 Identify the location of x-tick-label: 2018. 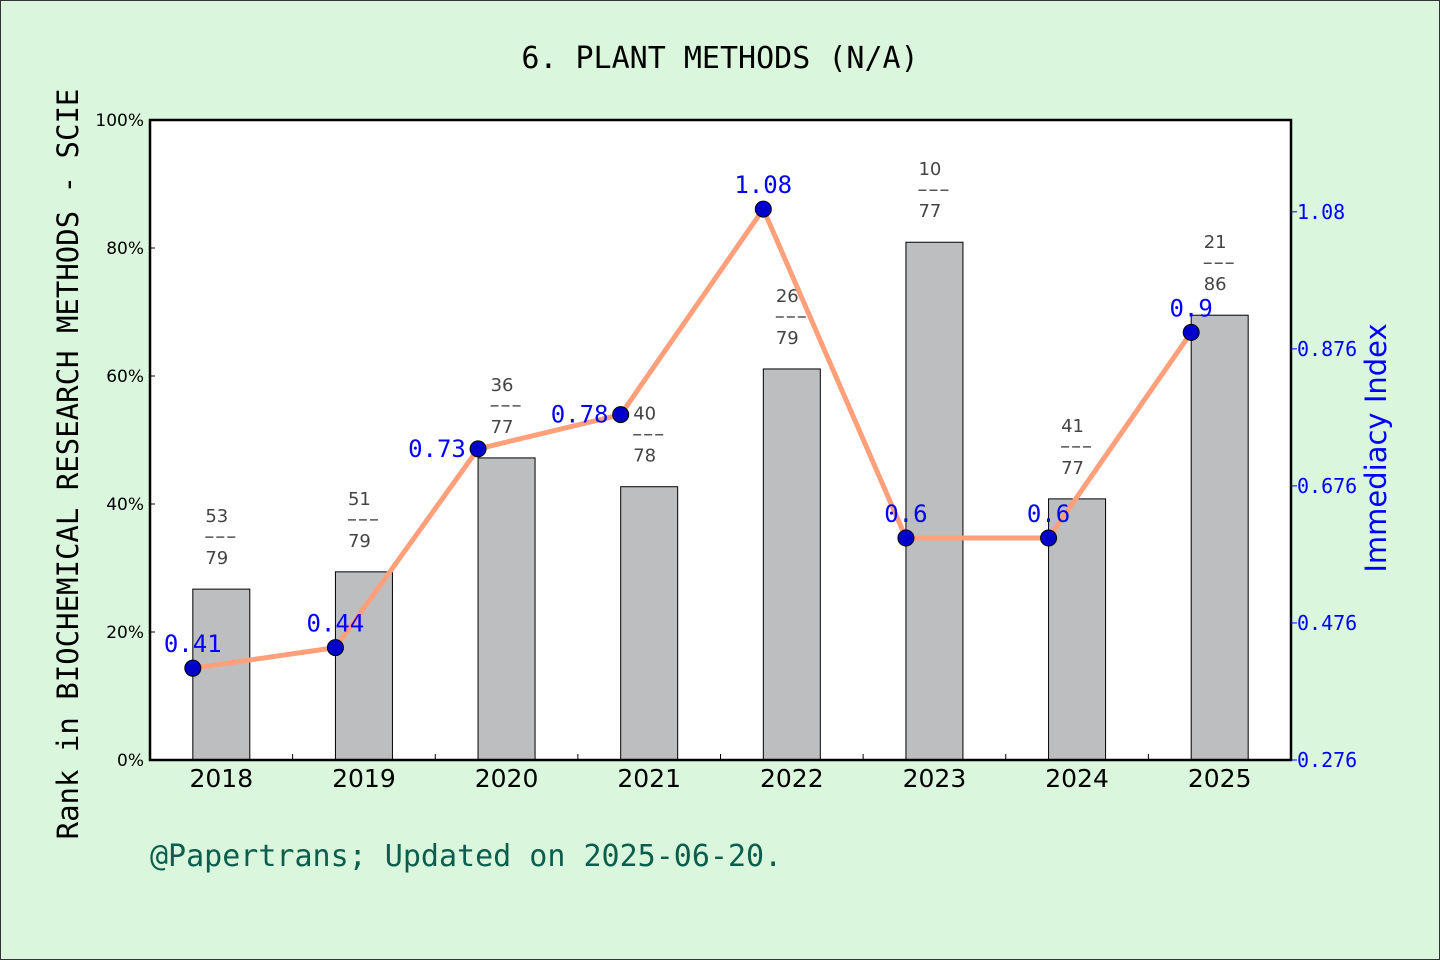
(222, 778).